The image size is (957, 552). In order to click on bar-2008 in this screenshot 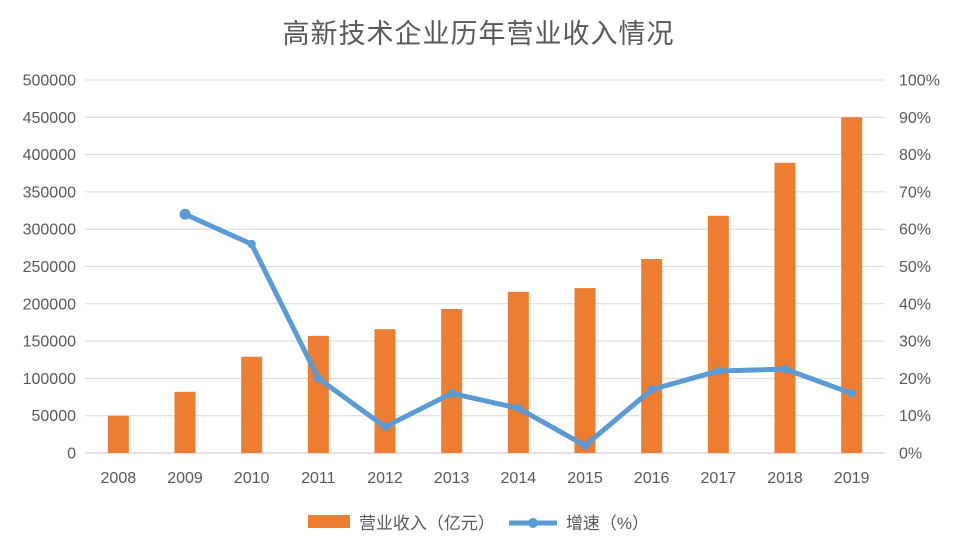, I will do `click(118, 434)`.